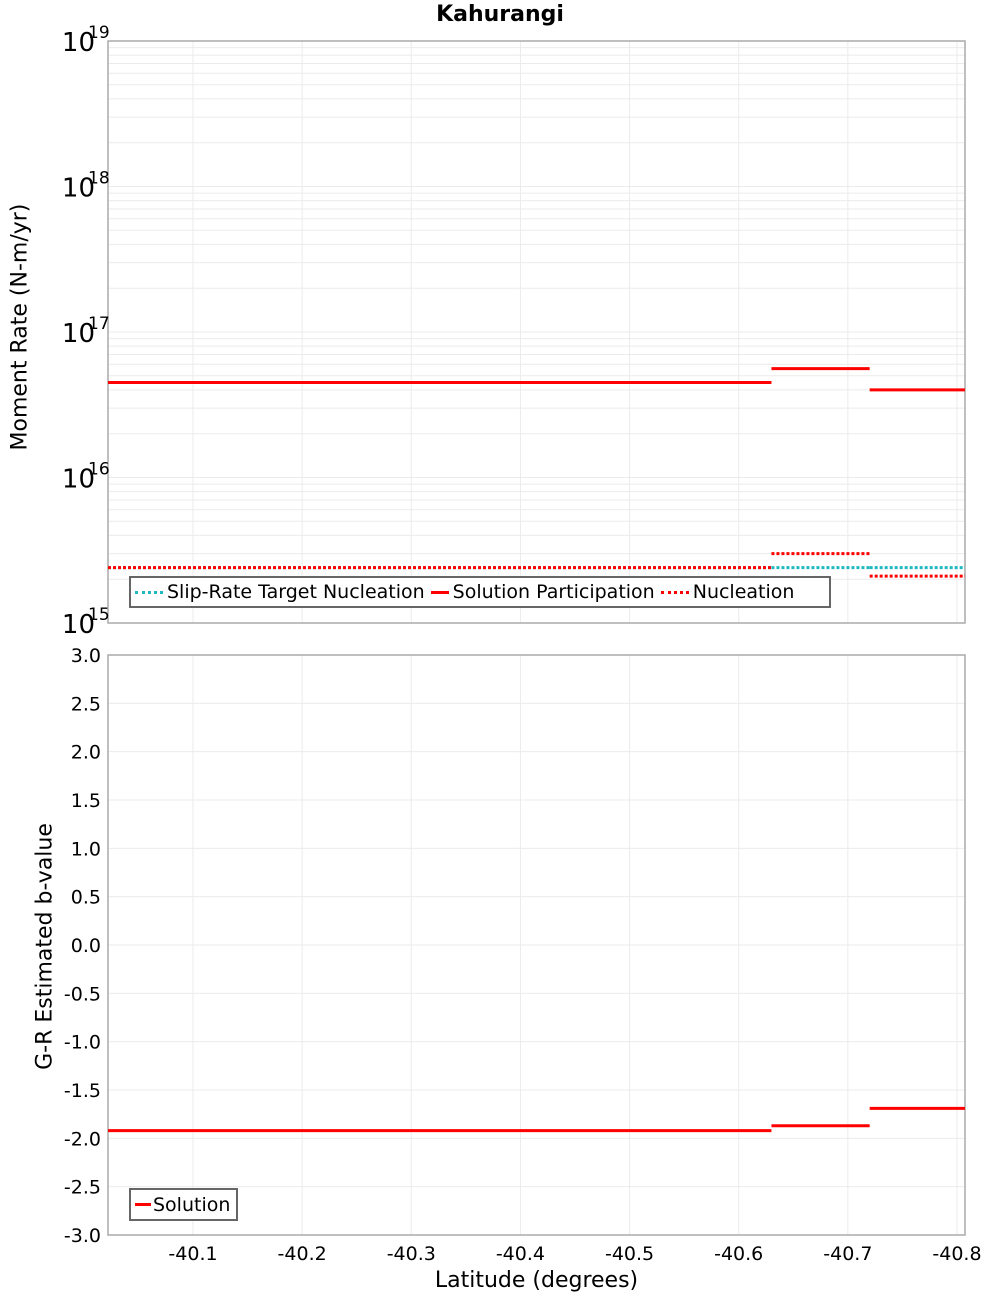 The width and height of the screenshot is (1000, 1300). Describe the element at coordinates (86, 946) in the screenshot. I see `svg-text: 0.0` at that location.